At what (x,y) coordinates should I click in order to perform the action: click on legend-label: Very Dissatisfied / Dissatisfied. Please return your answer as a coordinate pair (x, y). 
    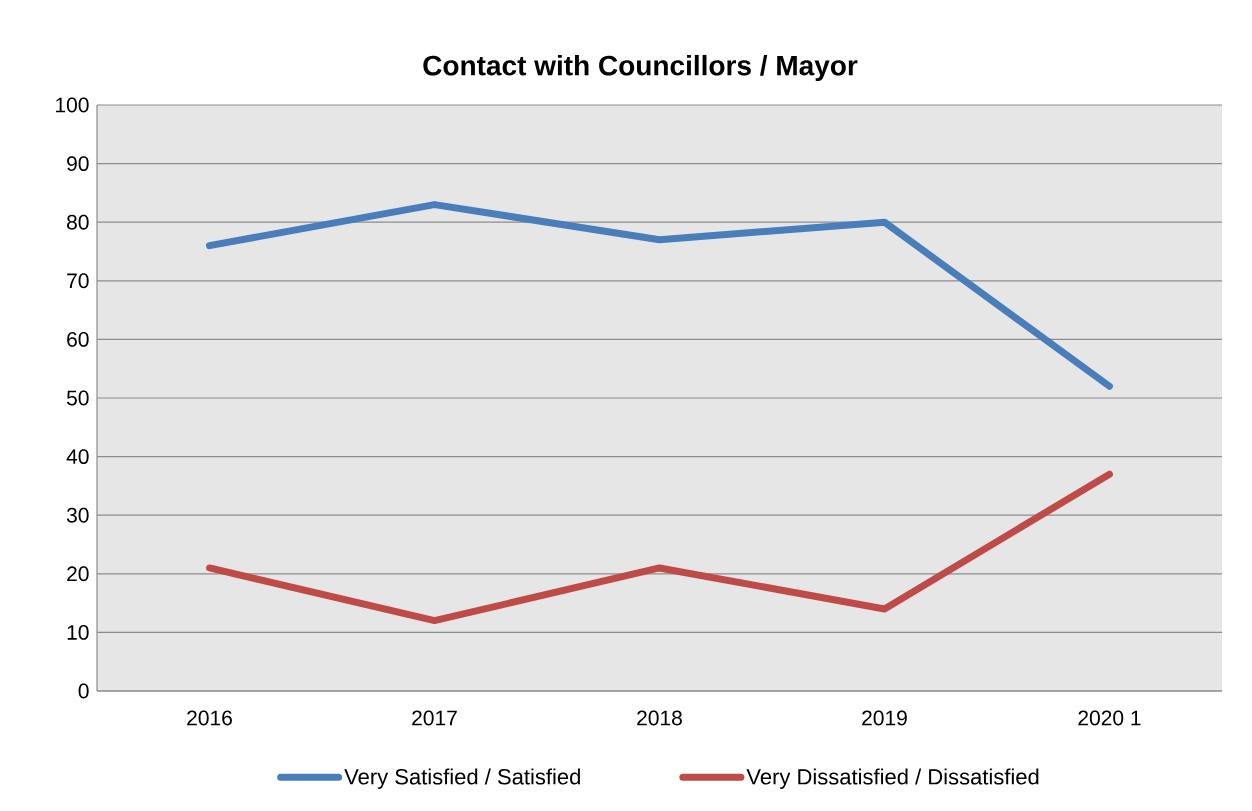
    Looking at the image, I should click on (892, 778).